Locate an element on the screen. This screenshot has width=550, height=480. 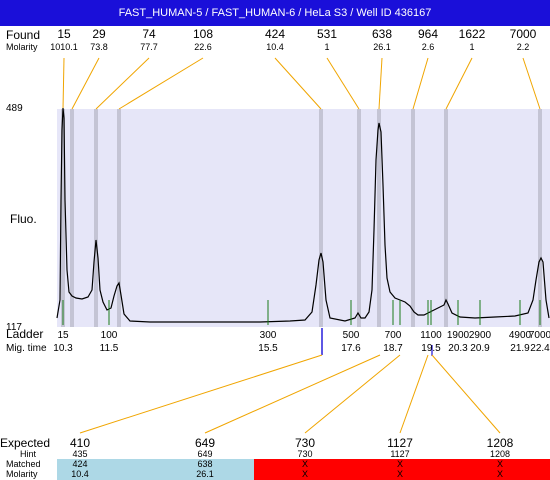
matched-value: 424 is located at coordinates (80, 464).